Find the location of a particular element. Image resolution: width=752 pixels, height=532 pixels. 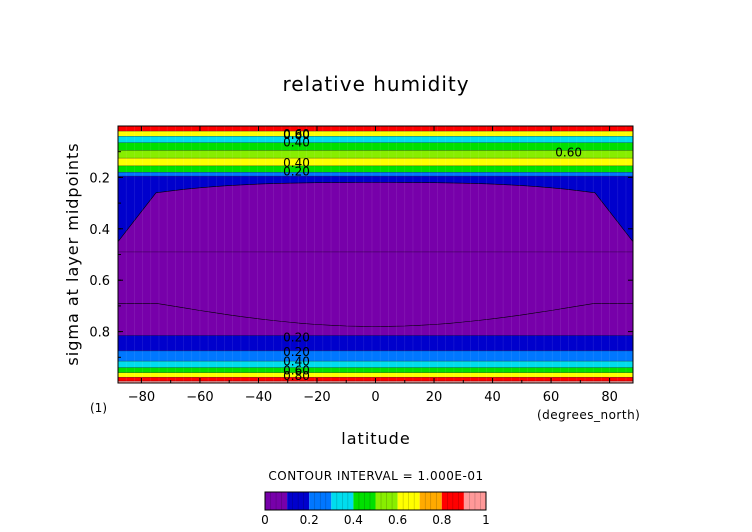

y-axis-label: sigma at layer midpoints is located at coordinates (72, 253).